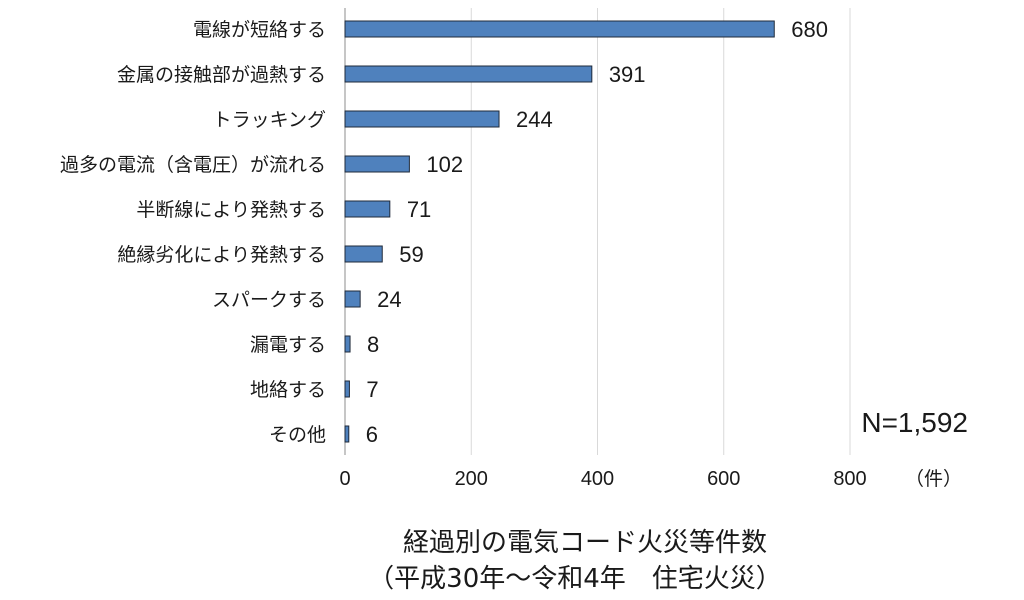 The height and width of the screenshot is (600, 1024). I want to click on total-count-annotation: N=1,592, so click(914, 422).